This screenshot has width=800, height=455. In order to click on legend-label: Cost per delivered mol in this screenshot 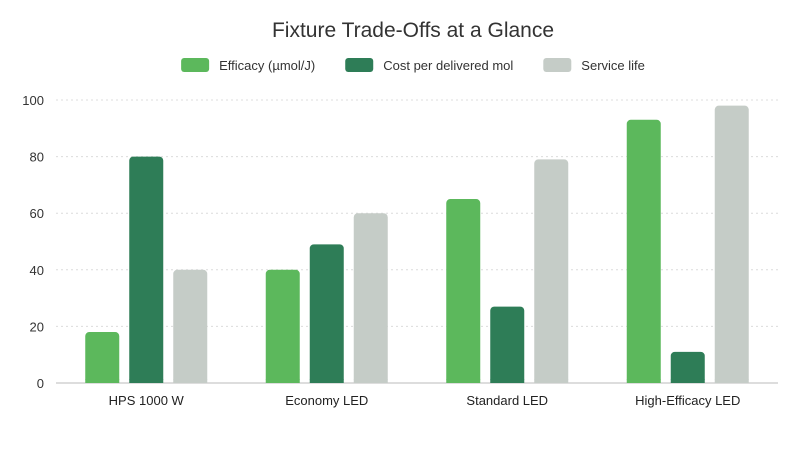, I will do `click(448, 65)`.